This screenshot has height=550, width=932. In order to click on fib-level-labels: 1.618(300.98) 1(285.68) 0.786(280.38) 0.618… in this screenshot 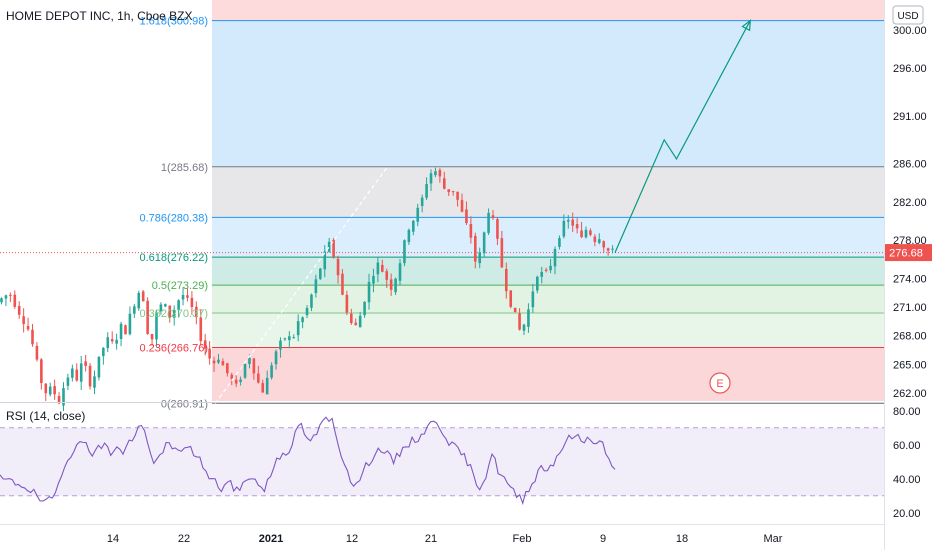, I will do `click(174, 213)`.